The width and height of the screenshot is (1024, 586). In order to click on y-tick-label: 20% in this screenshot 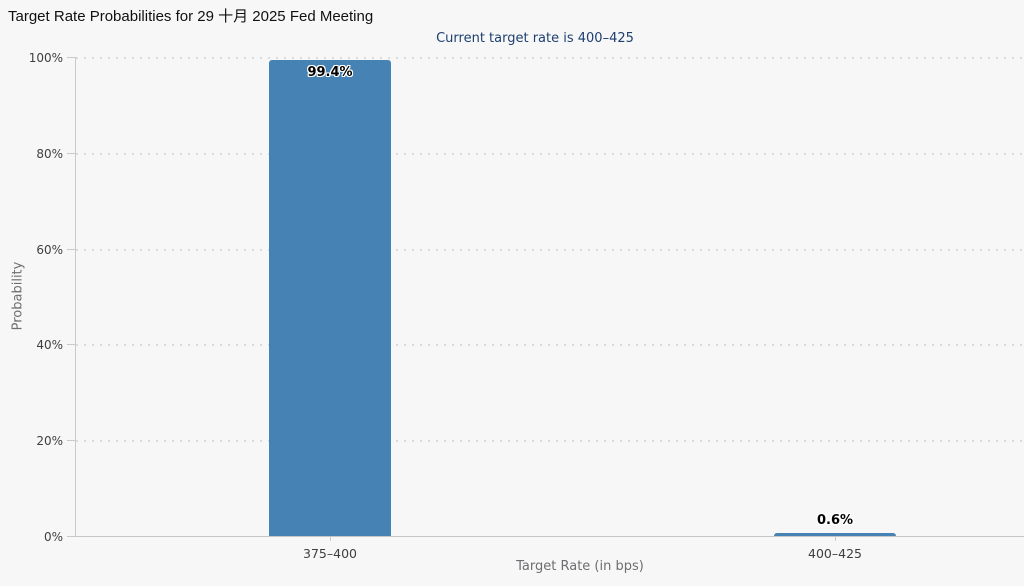, I will do `click(49, 441)`.